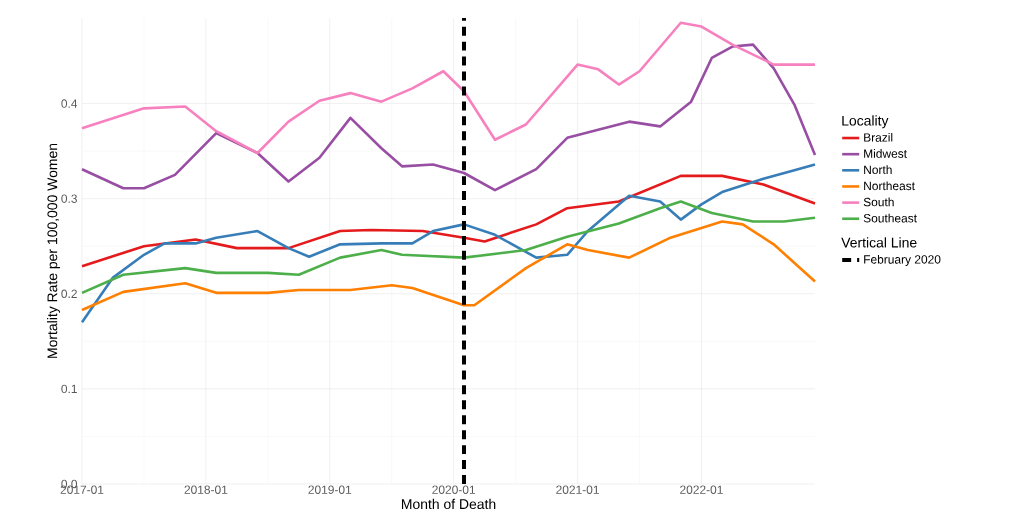 The width and height of the screenshot is (1036, 528). Describe the element at coordinates (330, 489) in the screenshot. I see `x-tick-label: 2019-01` at that location.